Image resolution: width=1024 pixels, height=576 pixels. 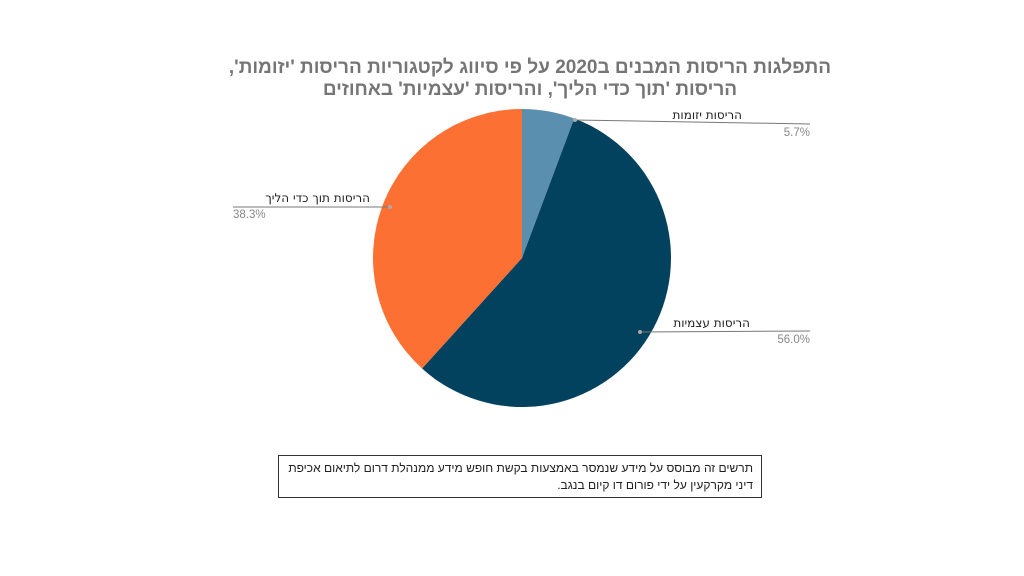 I want to click on slice-value-1: 56.0%, so click(x=793, y=340).